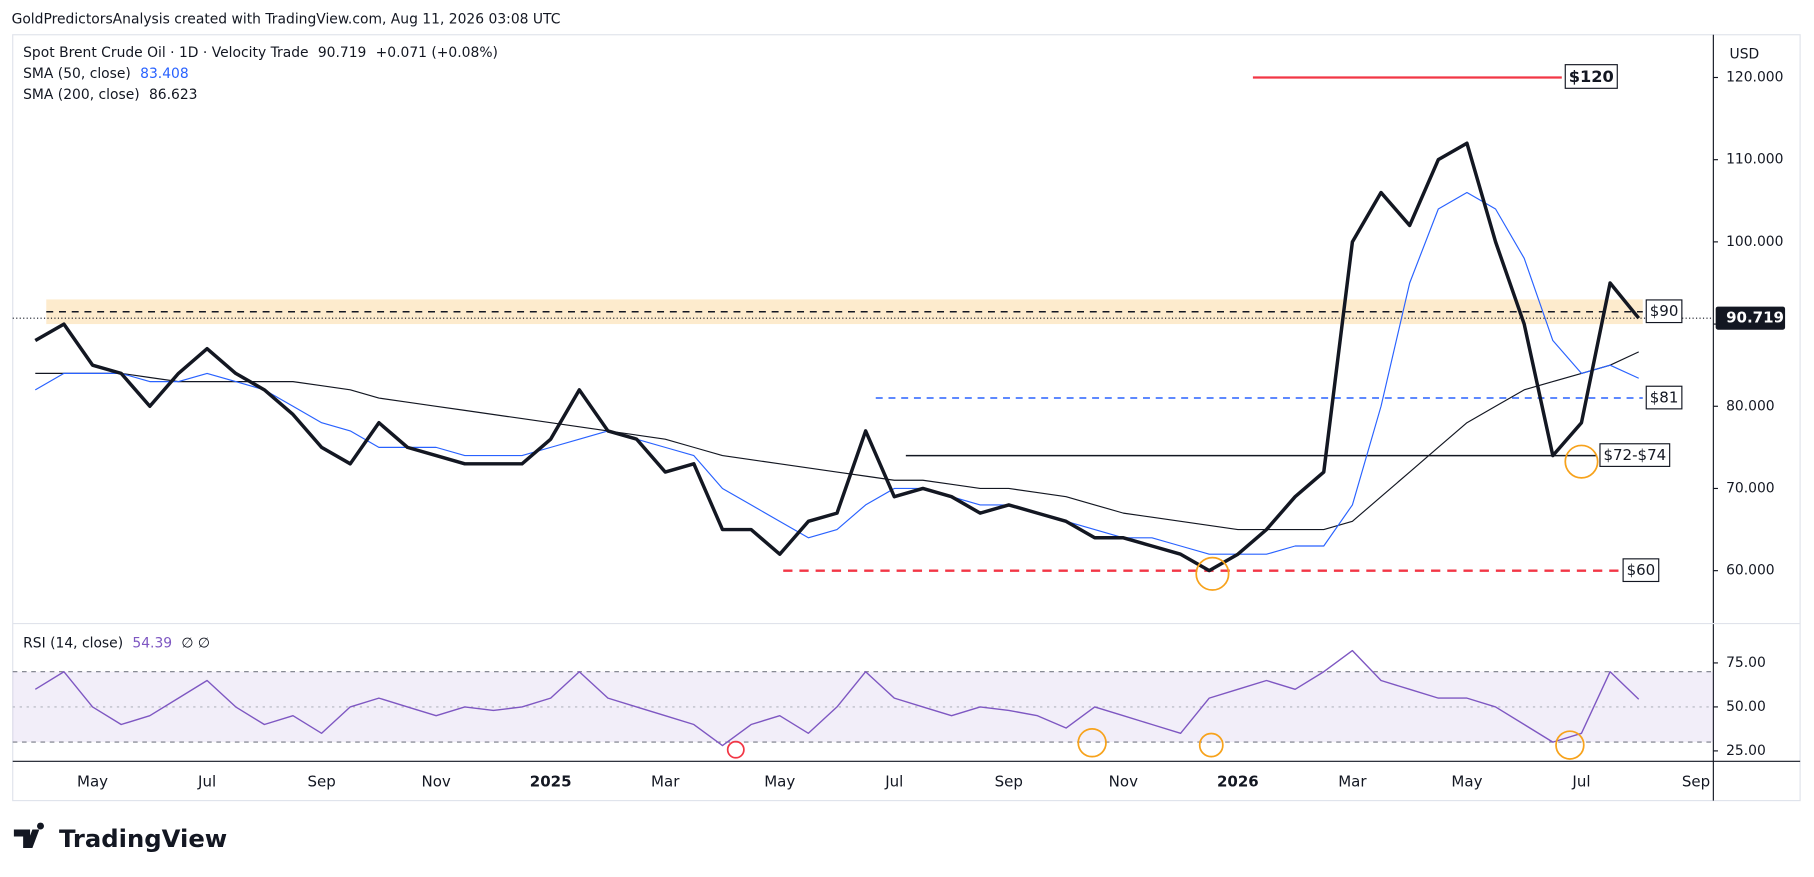  Describe the element at coordinates (1746, 663) in the screenshot. I see `y-tick-label: 75.00` at that location.